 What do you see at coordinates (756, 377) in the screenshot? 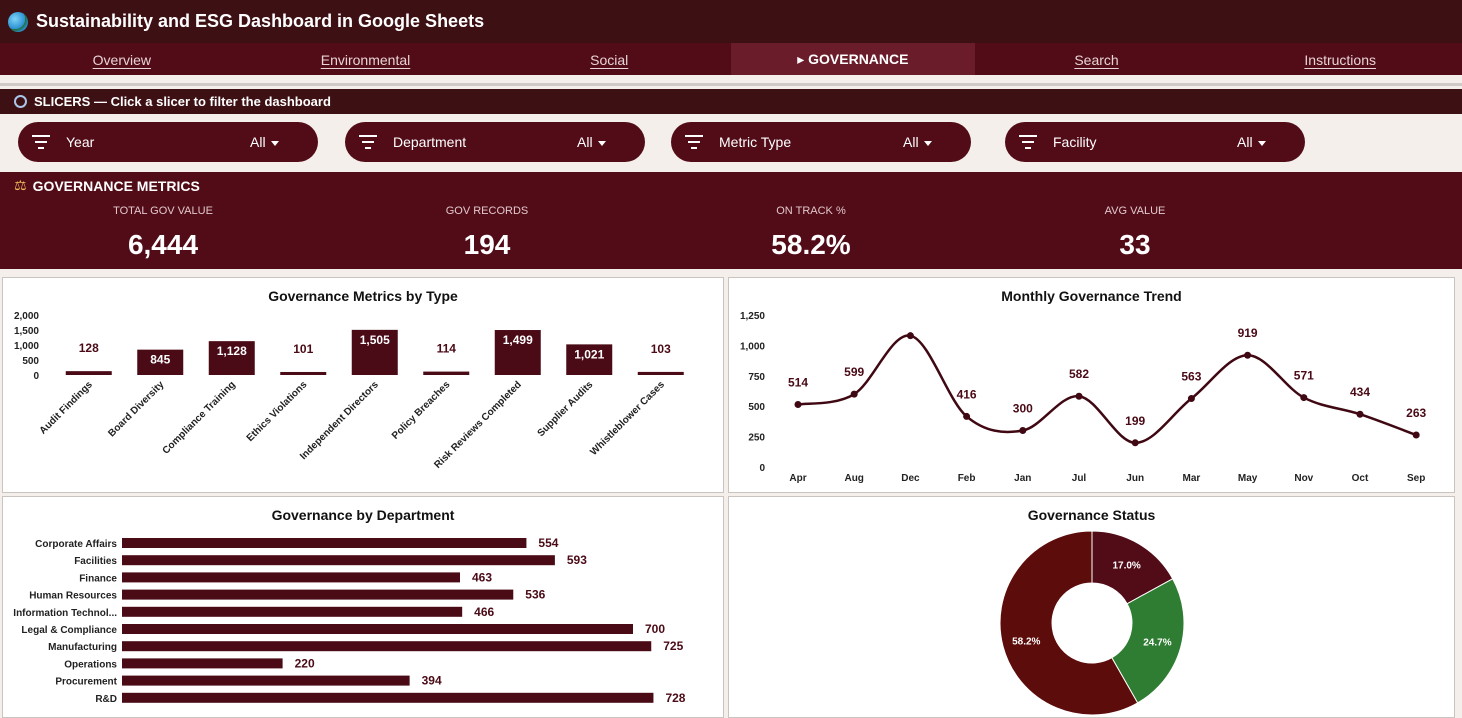
I see `y-tick-label: 750` at bounding box center [756, 377].